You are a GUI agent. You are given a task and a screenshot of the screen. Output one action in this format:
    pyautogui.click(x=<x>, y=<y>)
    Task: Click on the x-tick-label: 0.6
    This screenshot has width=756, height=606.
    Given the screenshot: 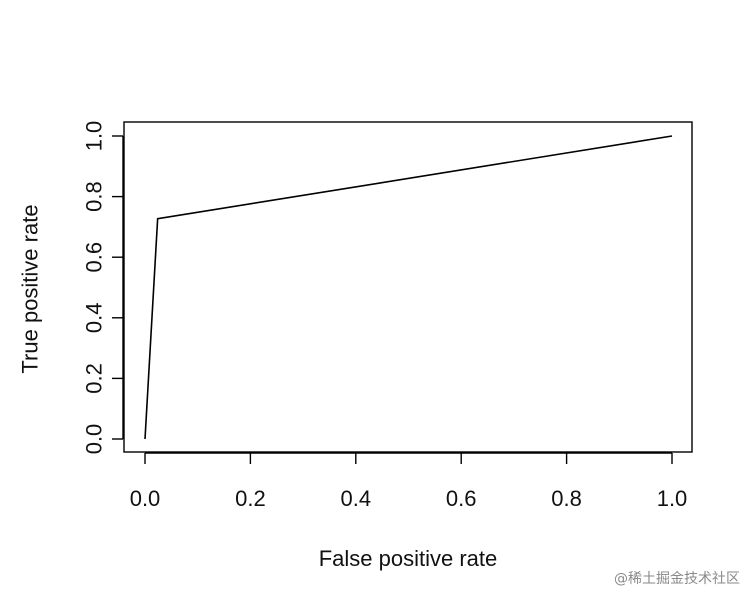 What is the action you would take?
    pyautogui.click(x=461, y=498)
    